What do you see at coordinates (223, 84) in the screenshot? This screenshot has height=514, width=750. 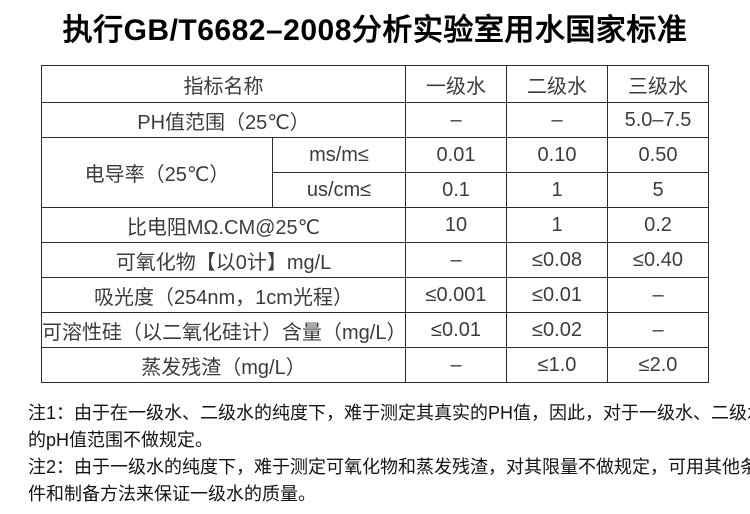 I see `column-header-indicator-name: 指标名称` at bounding box center [223, 84].